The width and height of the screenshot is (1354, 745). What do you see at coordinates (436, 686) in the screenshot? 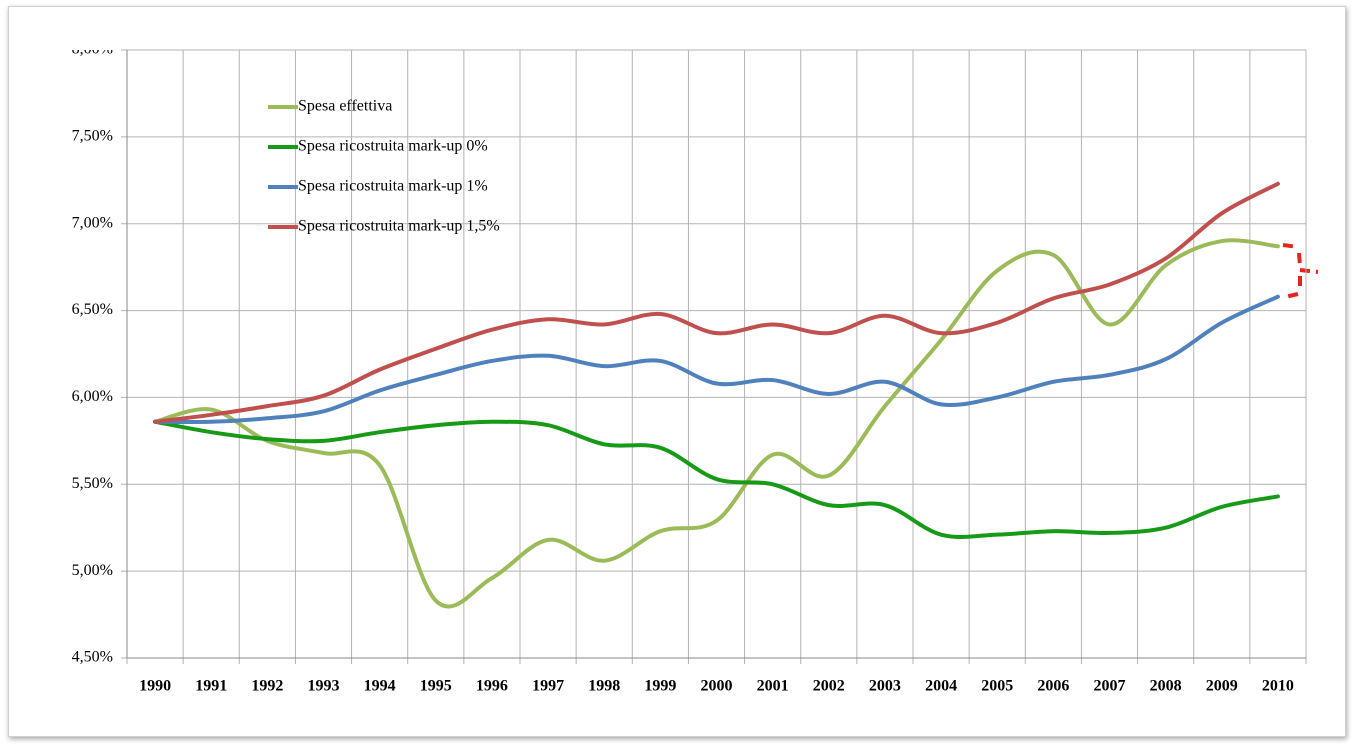
I see `x-tick-label: 1995` at bounding box center [436, 686].